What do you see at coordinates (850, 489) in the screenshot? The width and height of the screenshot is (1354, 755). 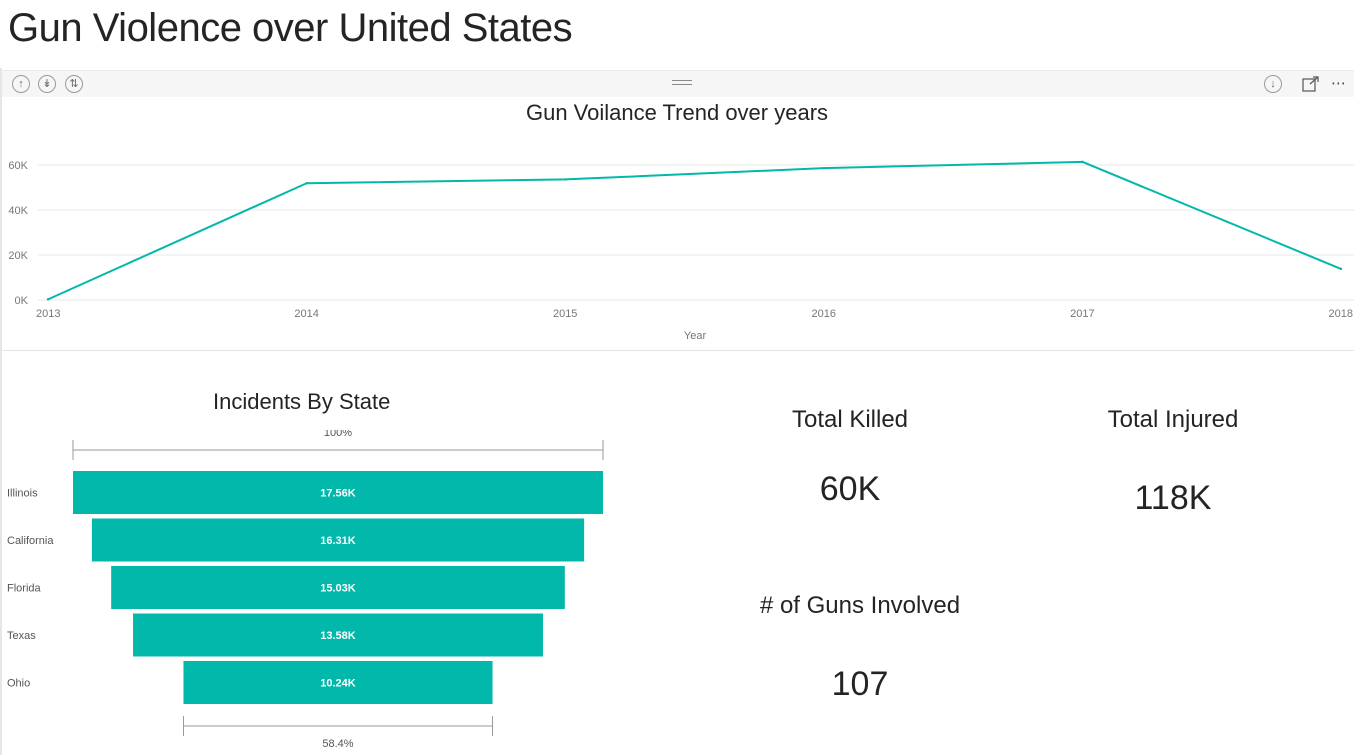 I see `total-killed-value: 60K` at bounding box center [850, 489].